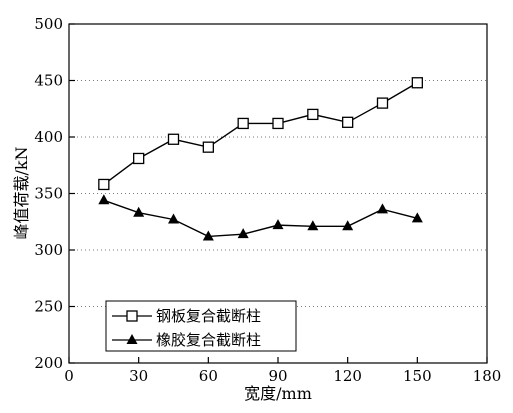 The width and height of the screenshot is (513, 413). Describe the element at coordinates (48, 137) in the screenshot. I see `y-tick-label: 400` at that location.